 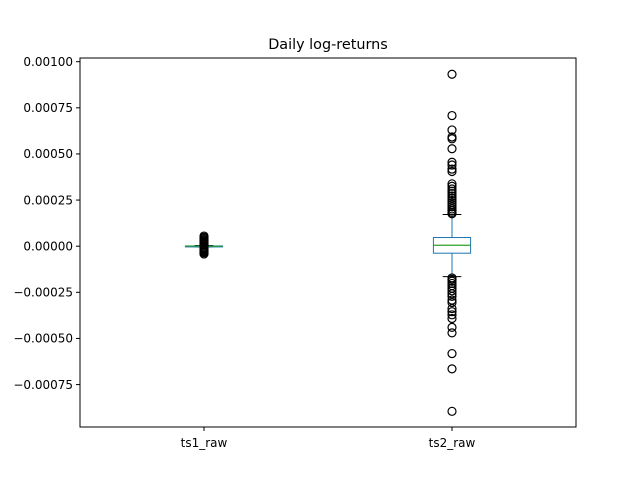 What do you see at coordinates (43, 339) in the screenshot?
I see `y-tick-label: −0.00050` at bounding box center [43, 339].